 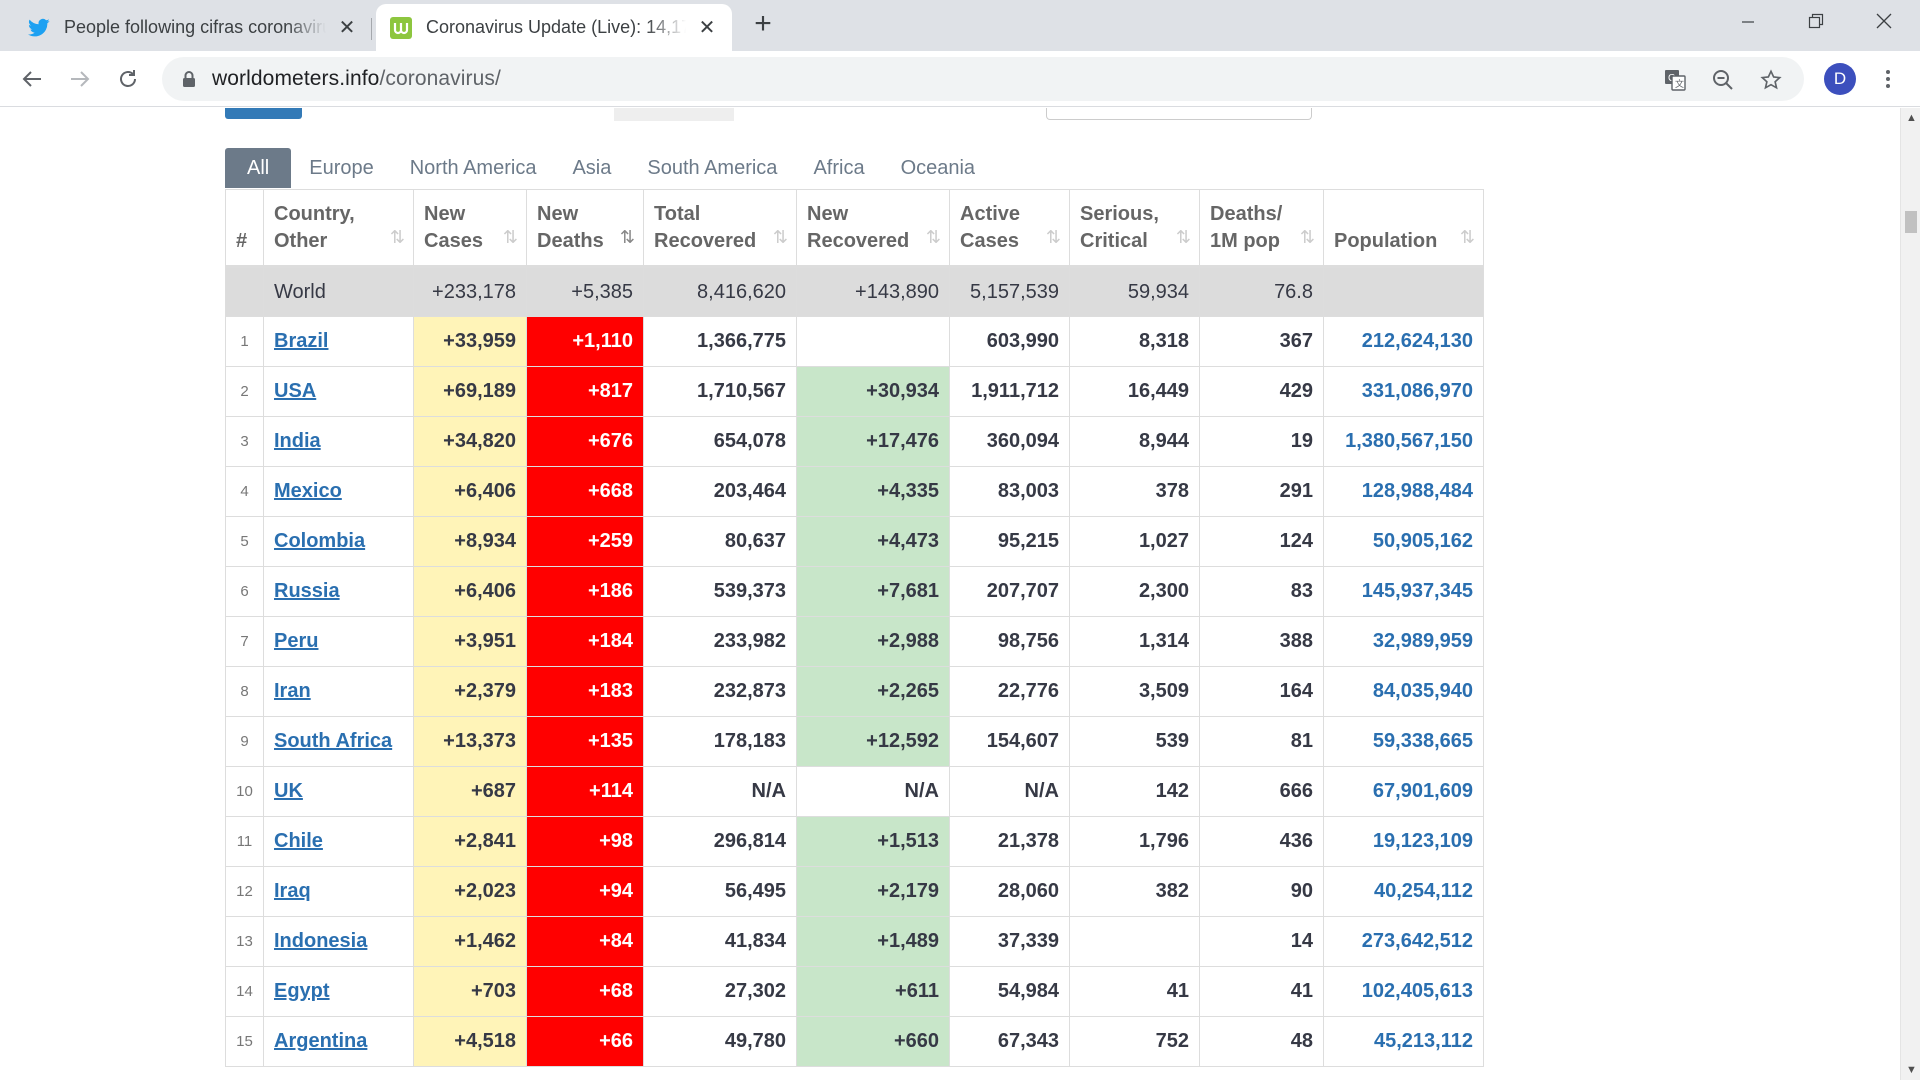 What do you see at coordinates (470, 228) in the screenshot?
I see `header-new-cases: New Cases ⇅` at bounding box center [470, 228].